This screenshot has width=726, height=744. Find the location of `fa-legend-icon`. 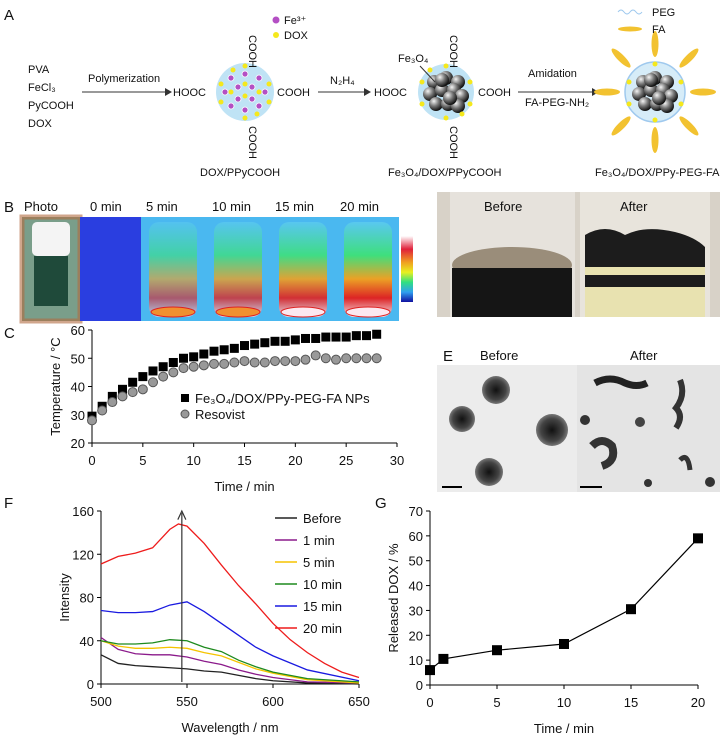

fa-legend-icon is located at coordinates (630, 29).